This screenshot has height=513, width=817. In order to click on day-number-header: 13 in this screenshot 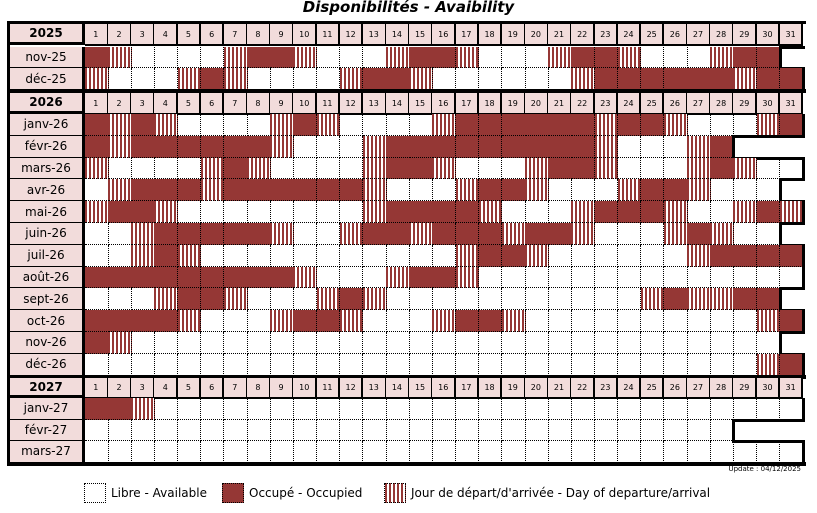, I will do `click(374, 34)`.